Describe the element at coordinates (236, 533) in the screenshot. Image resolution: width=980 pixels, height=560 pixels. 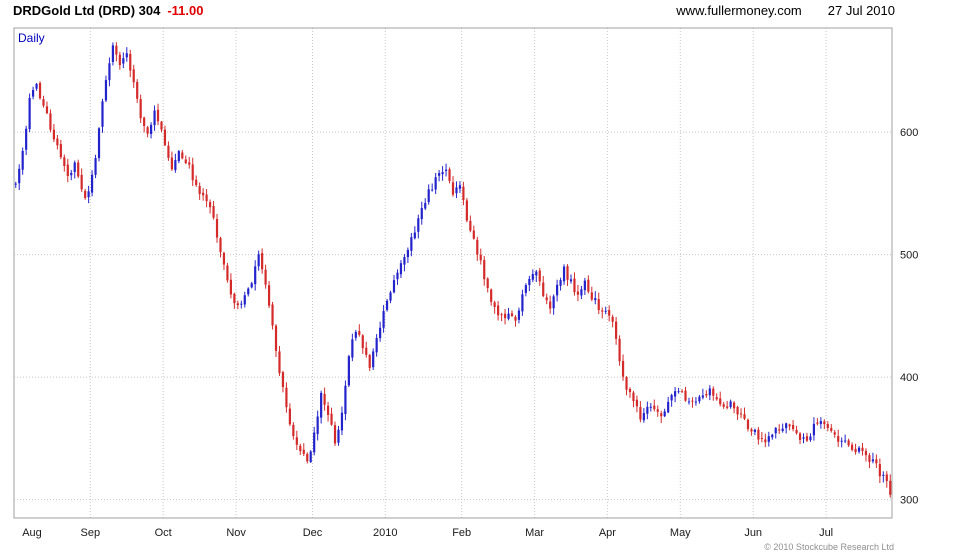
I see `svg-text: Nov` at that location.